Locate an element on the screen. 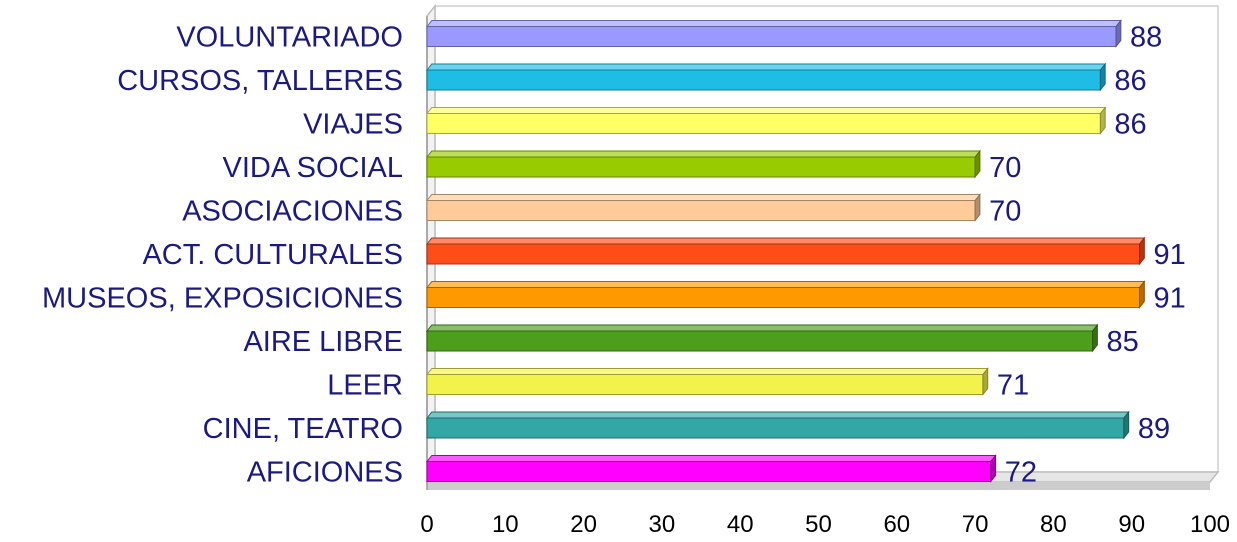  x-axis-ticks: 0 10 20 30 40 50 60 70 80 90 100 is located at coordinates (825, 524).